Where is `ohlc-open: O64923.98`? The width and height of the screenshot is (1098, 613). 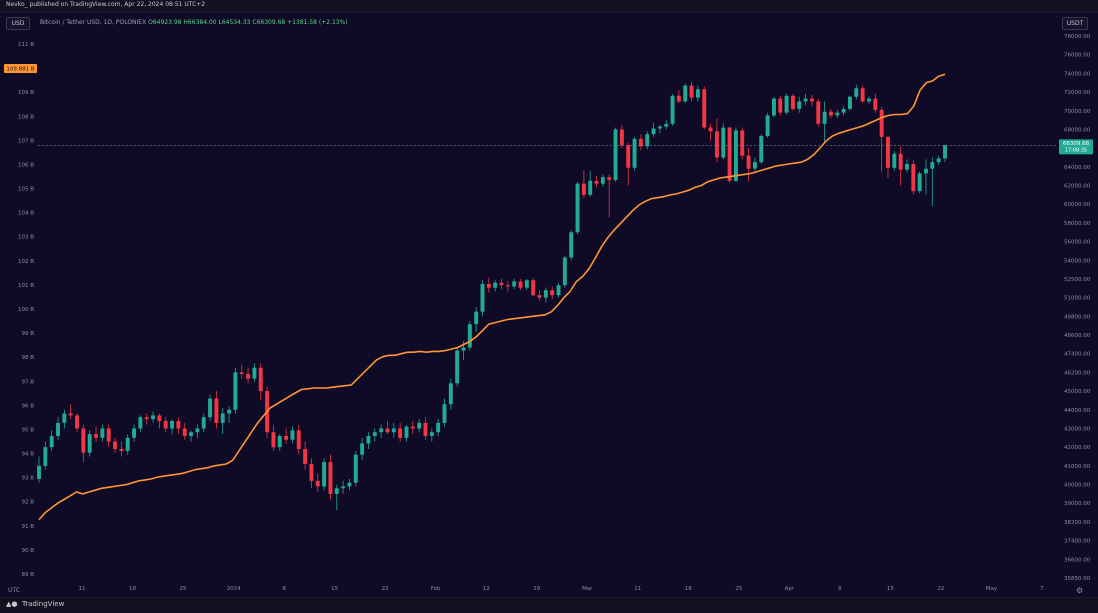
ohlc-open: O64923.98 is located at coordinates (165, 22).